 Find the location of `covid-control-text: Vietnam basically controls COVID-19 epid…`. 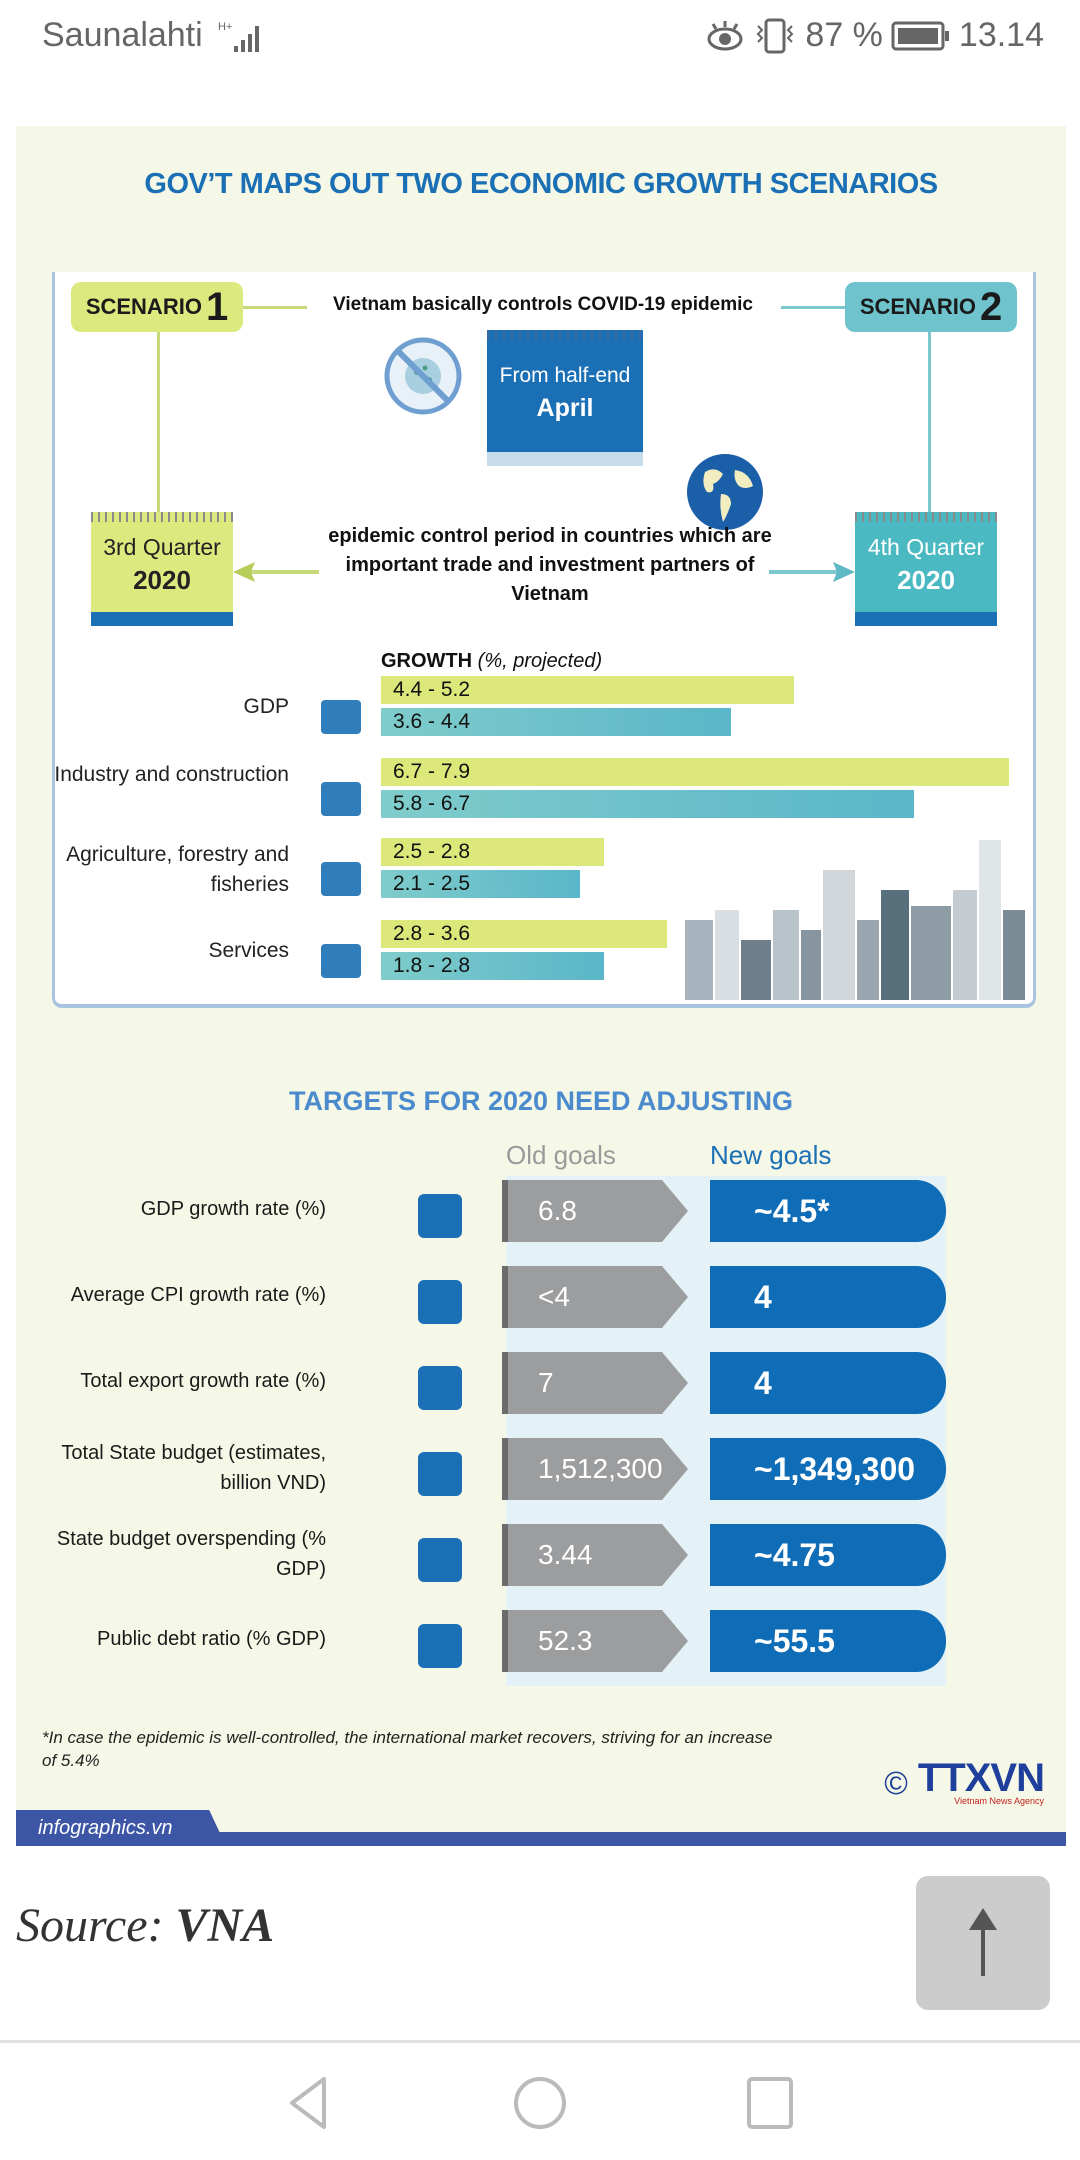

covid-control-text: Vietnam basically controls COVID-19 epid… is located at coordinates (543, 304).